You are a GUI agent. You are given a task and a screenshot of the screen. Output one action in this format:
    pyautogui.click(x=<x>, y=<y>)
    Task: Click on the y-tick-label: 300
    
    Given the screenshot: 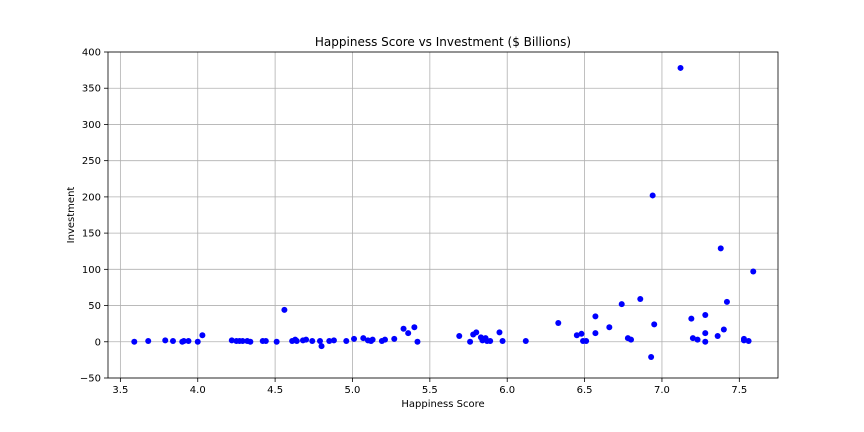 What is the action you would take?
    pyautogui.click(x=91, y=125)
    